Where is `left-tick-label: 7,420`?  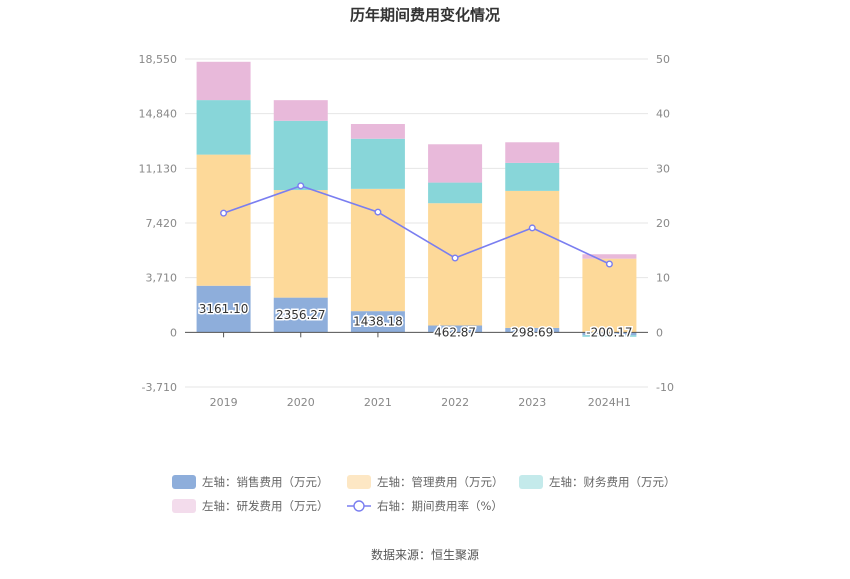 left-tick-label: 7,420 is located at coordinates (162, 223).